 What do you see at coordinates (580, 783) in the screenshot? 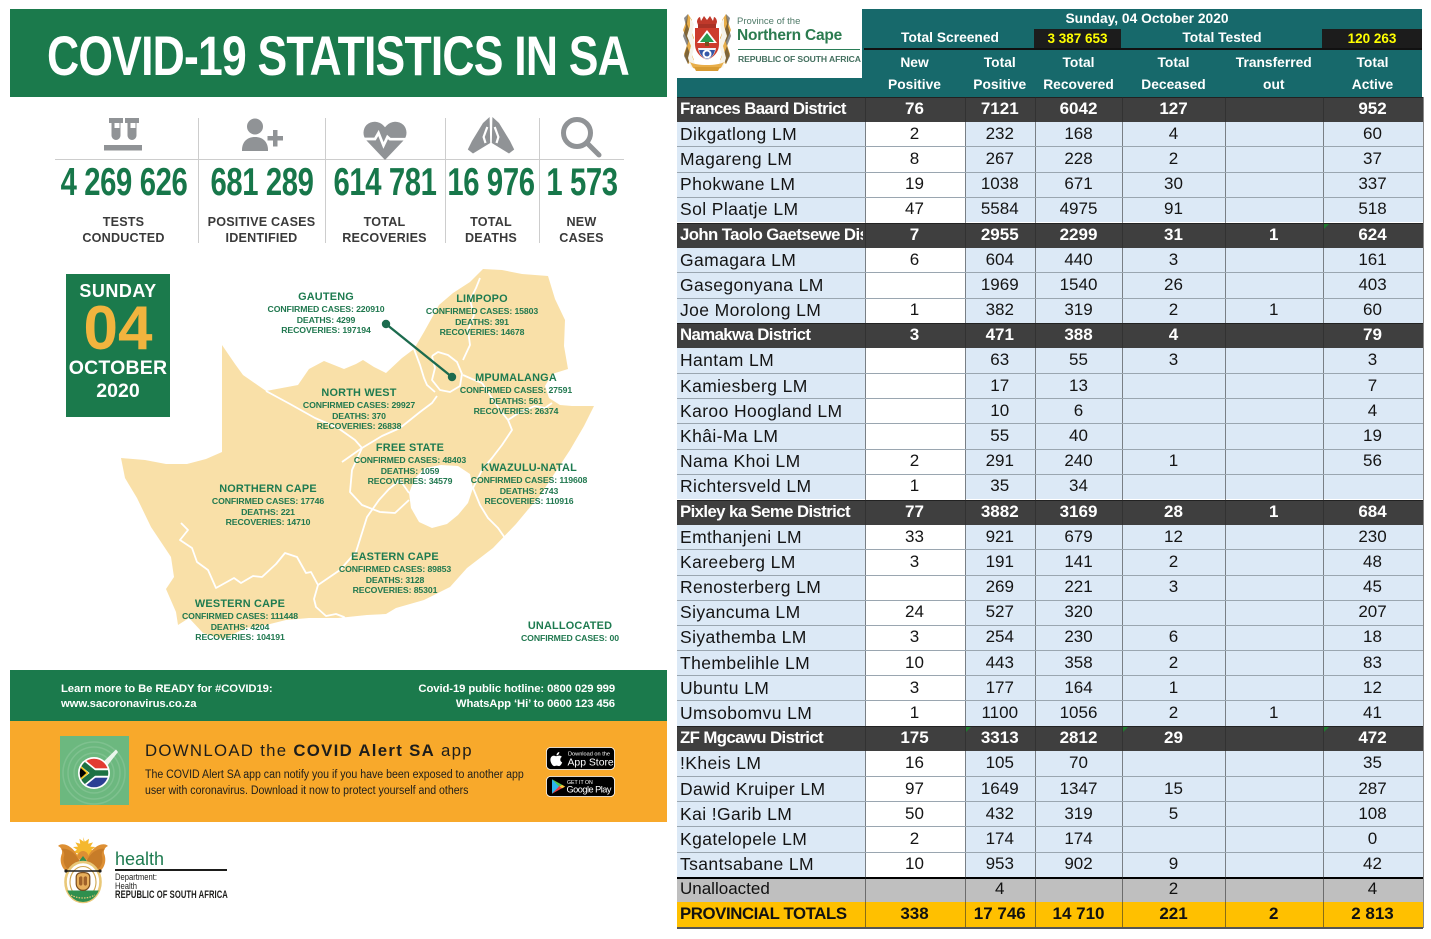
I see `svg-text: GET IT ON` at bounding box center [580, 783].